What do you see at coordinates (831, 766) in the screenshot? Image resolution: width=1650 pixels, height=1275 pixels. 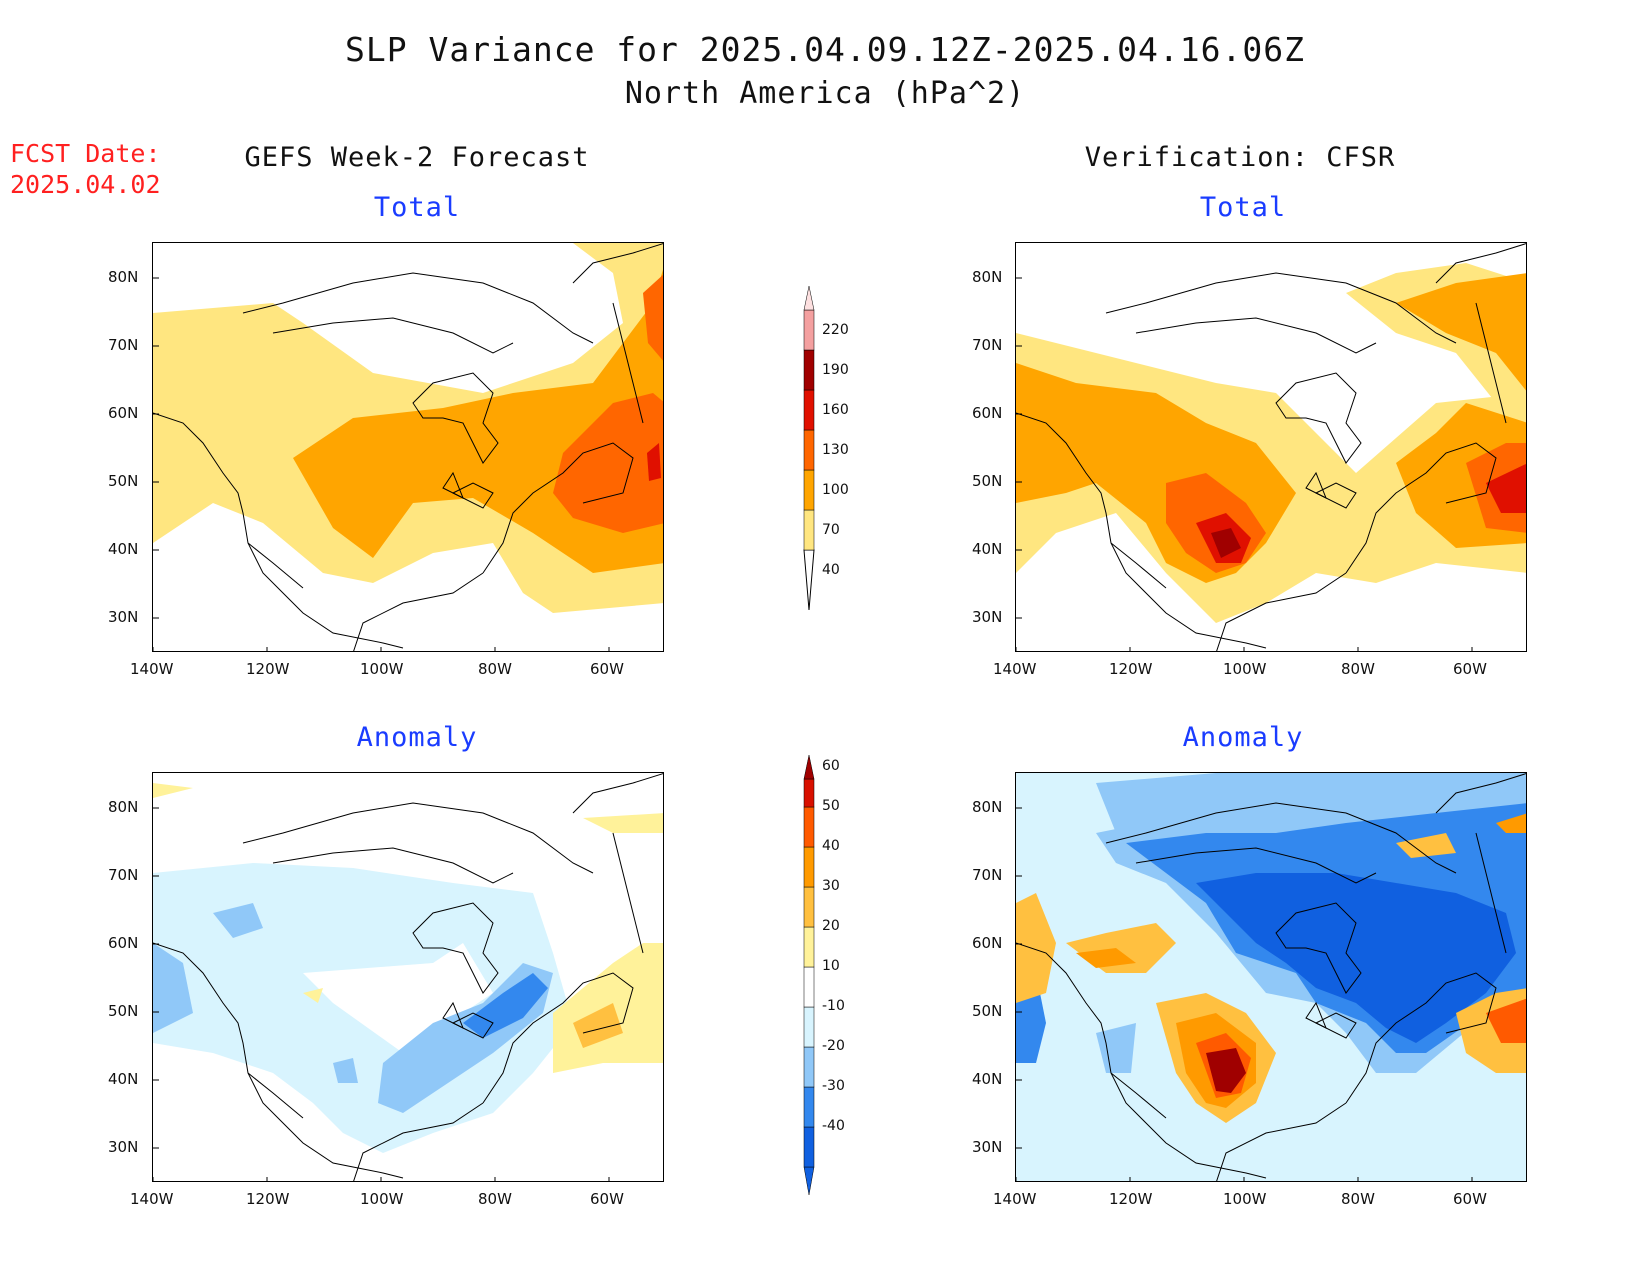 I see `colorbar-anomaly-label: 60` at bounding box center [831, 766].